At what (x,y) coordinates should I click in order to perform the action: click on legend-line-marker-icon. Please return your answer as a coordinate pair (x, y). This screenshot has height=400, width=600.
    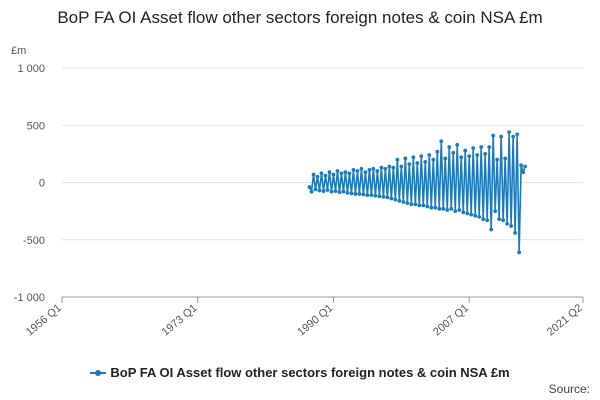
    Looking at the image, I should click on (98, 372).